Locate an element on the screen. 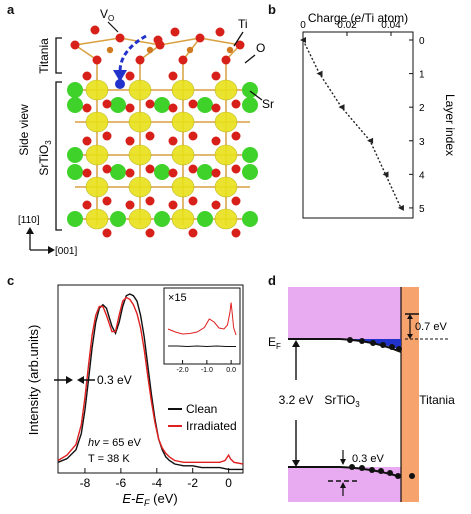 The height and width of the screenshot is (514, 471). b-series-points is located at coordinates (352, 124).